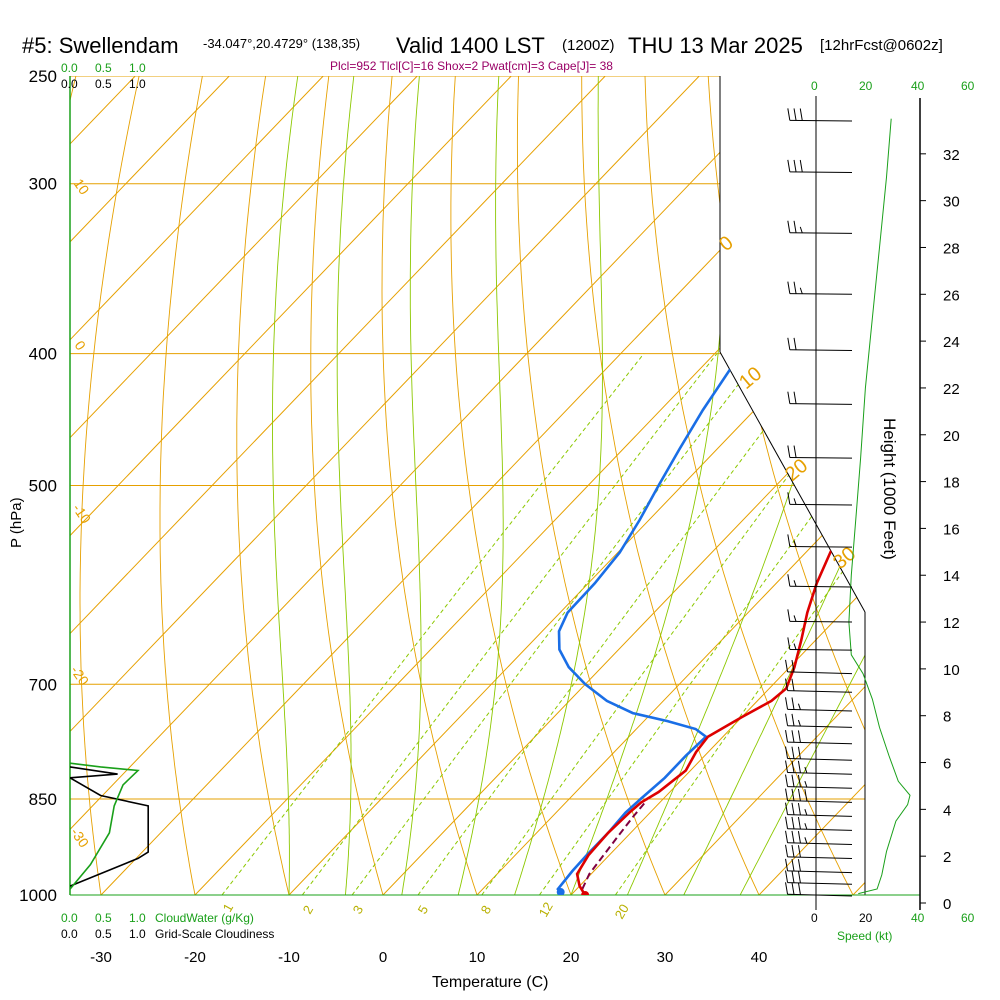  I want to click on cloudwater-bottom-tick: 0.0, so click(69, 918).